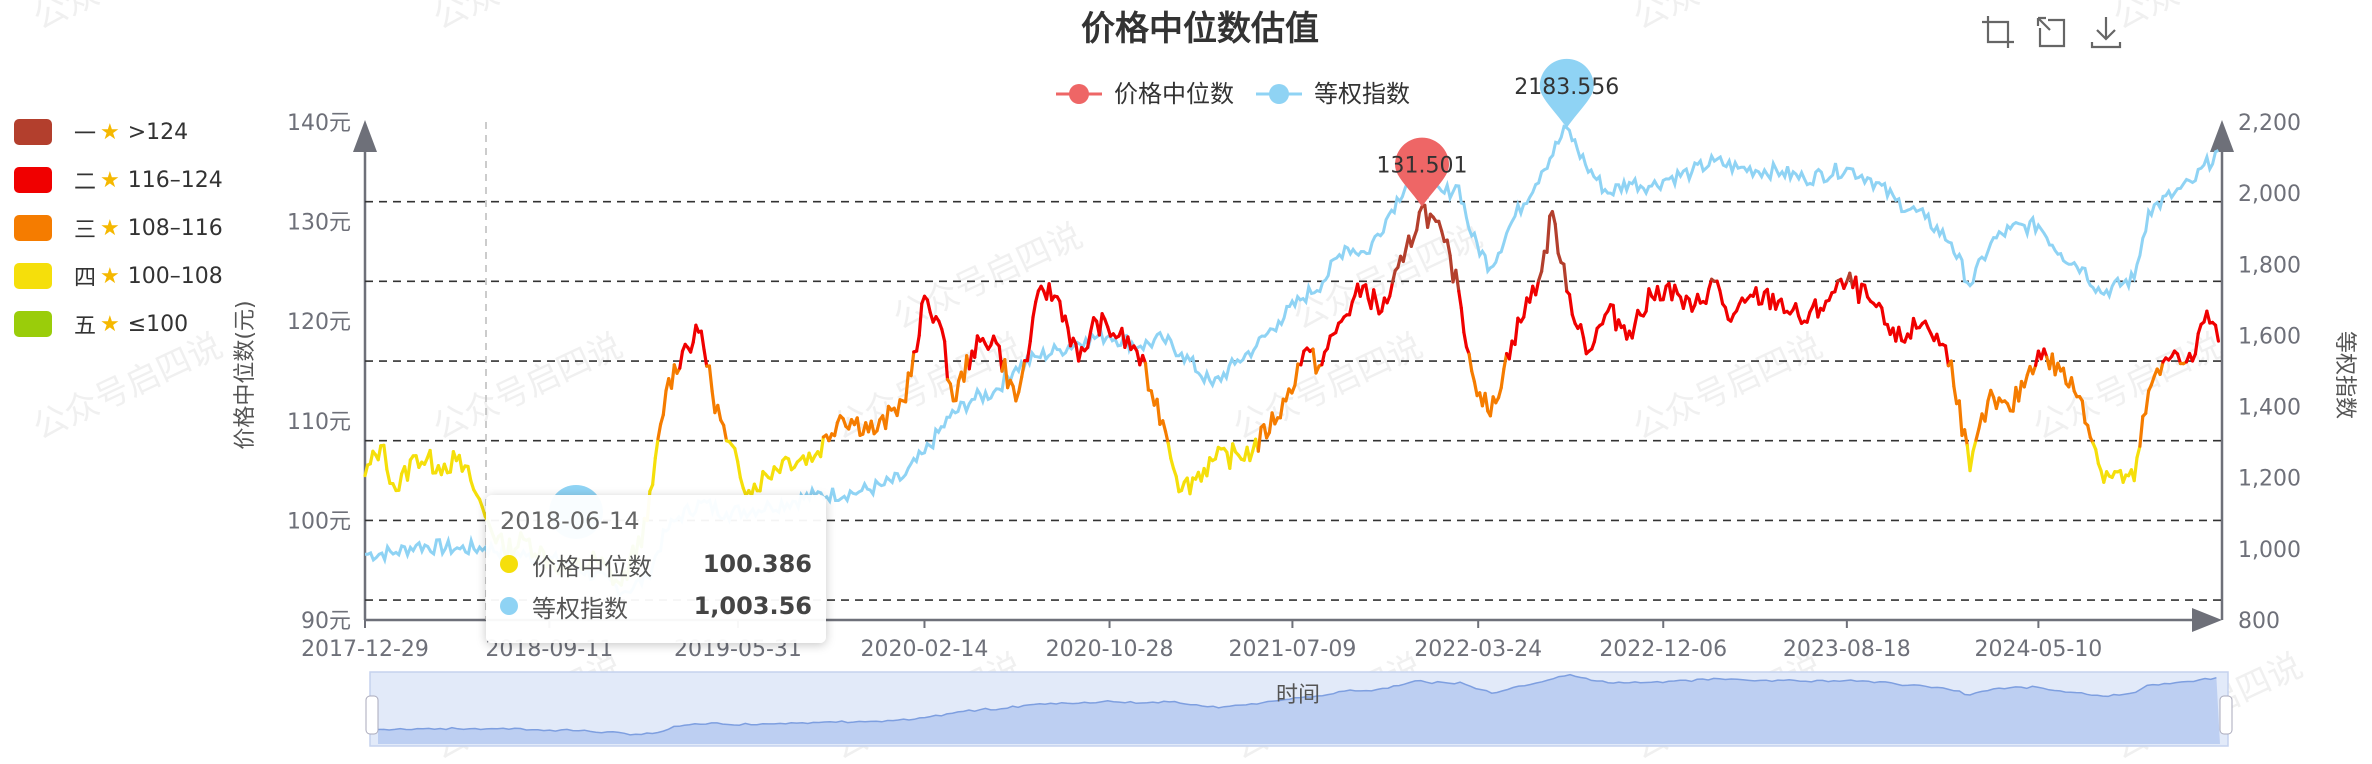 This screenshot has height=764, width=2372. I want to click on visual-map-label: 四, so click(85, 278).